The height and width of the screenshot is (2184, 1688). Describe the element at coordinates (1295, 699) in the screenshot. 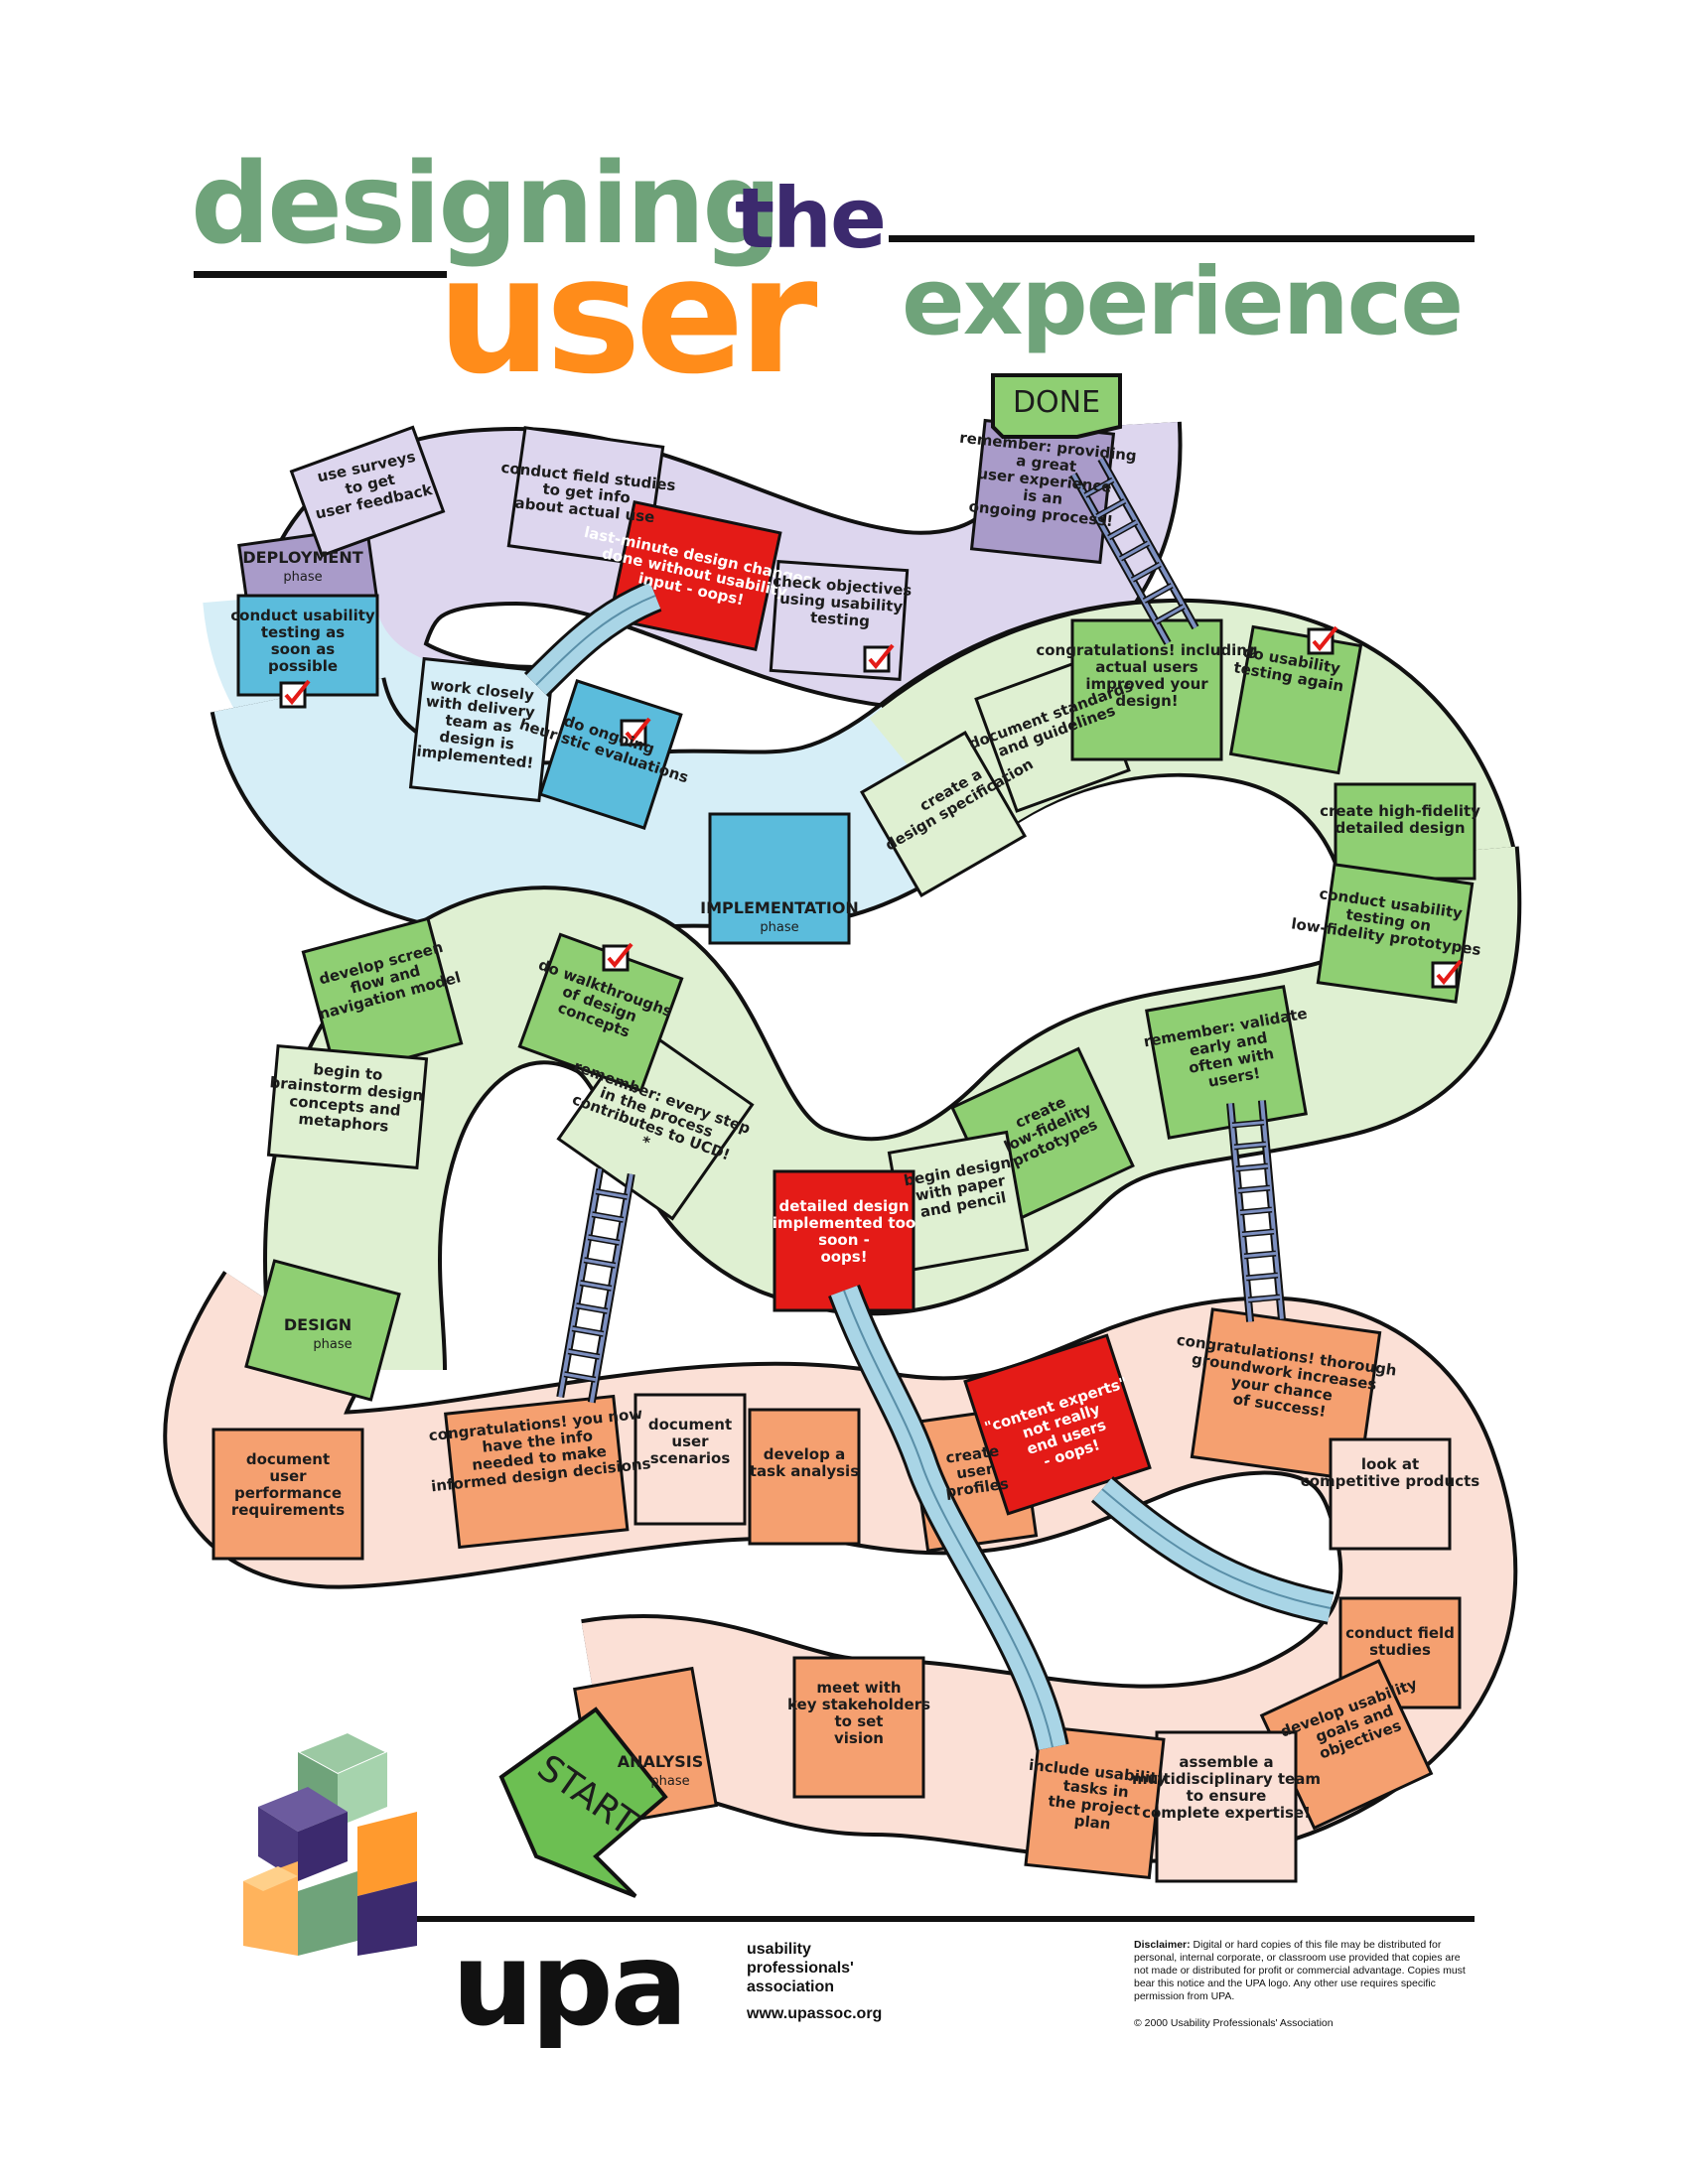

I see `tile-do-usability-again` at that location.